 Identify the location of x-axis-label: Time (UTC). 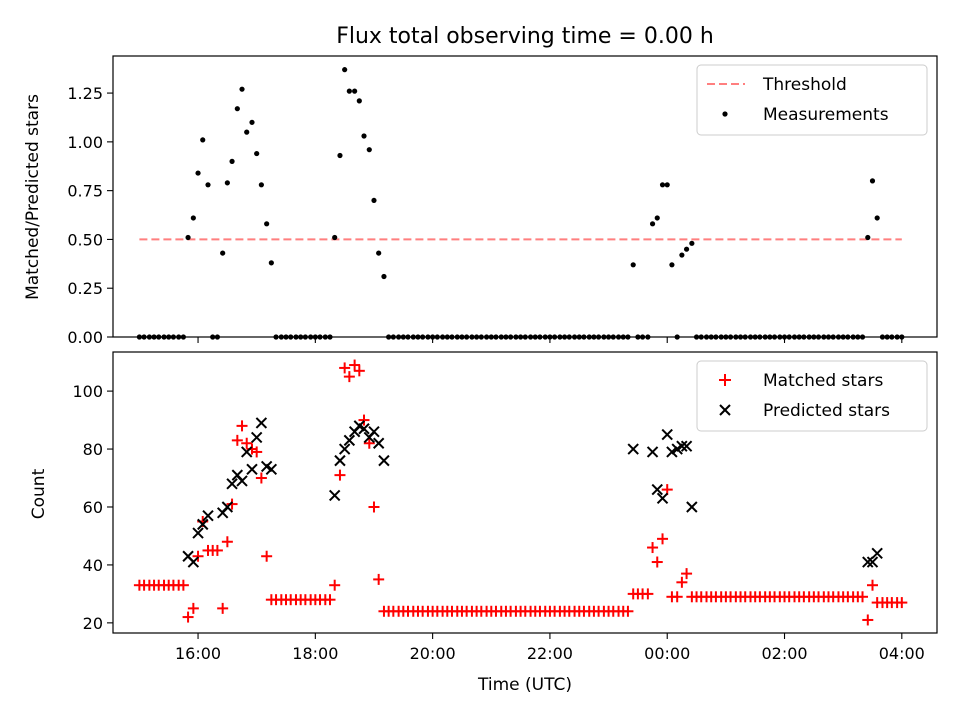
(524, 685).